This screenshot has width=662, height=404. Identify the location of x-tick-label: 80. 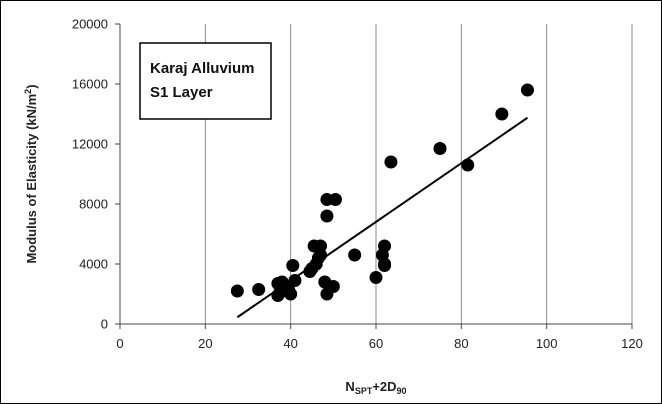
(461, 343).